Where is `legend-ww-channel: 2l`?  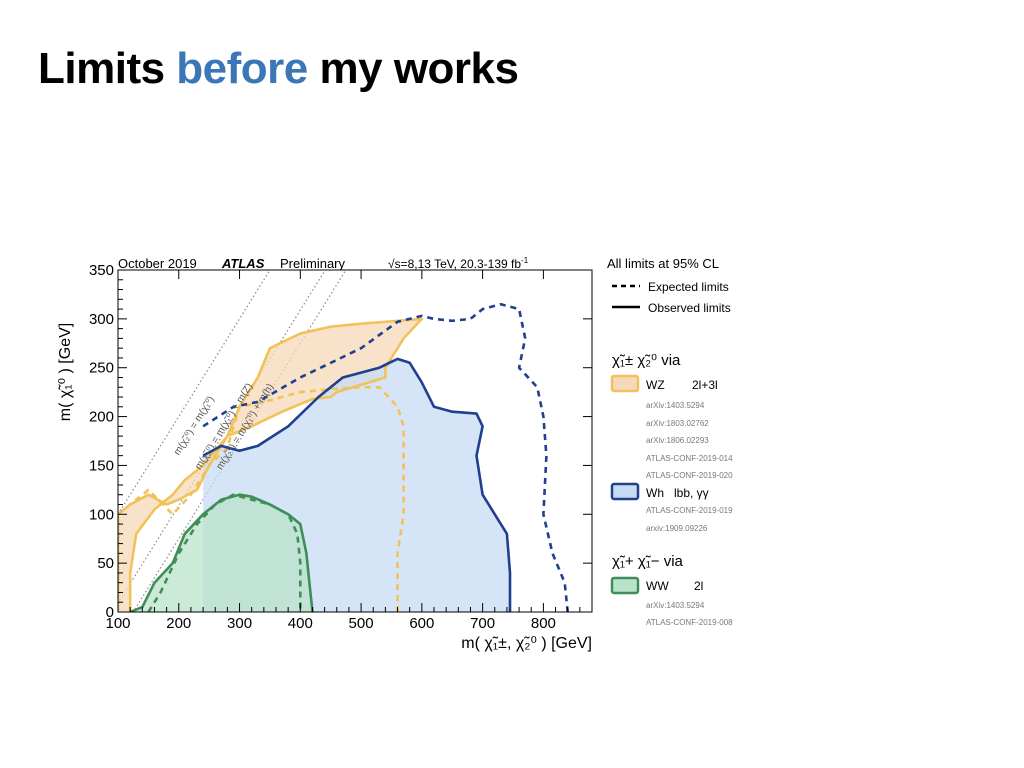 legend-ww-channel: 2l is located at coordinates (698, 586).